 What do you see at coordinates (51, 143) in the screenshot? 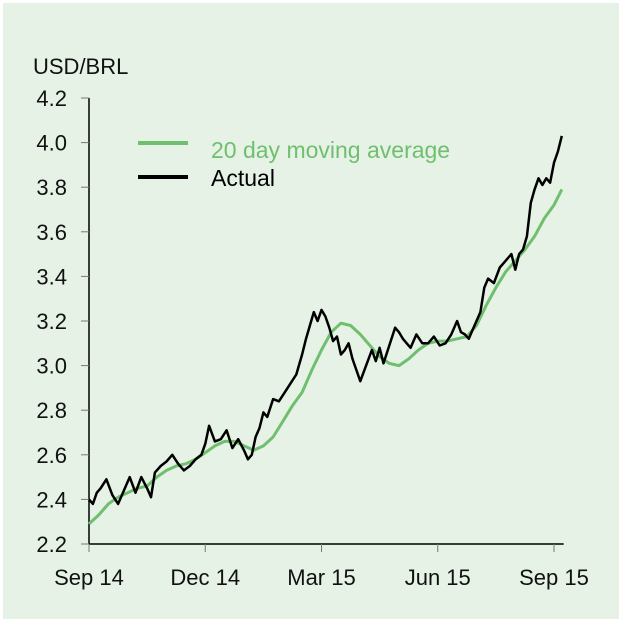
I see `y-tick-label: 4.0` at bounding box center [51, 143].